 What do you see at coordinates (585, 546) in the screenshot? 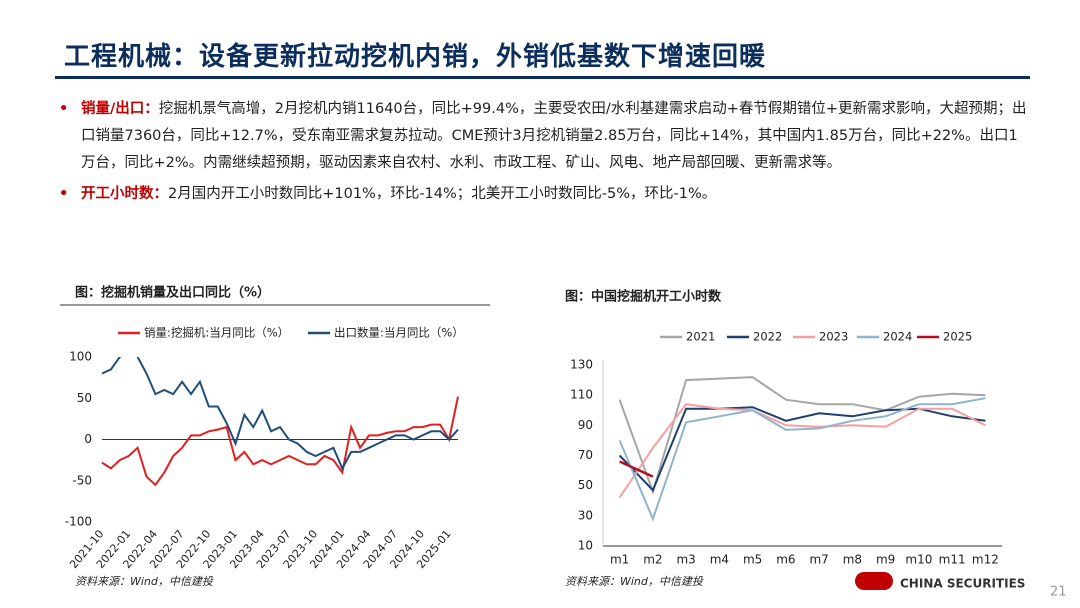
I see `y-tick-label: 10` at bounding box center [585, 546].